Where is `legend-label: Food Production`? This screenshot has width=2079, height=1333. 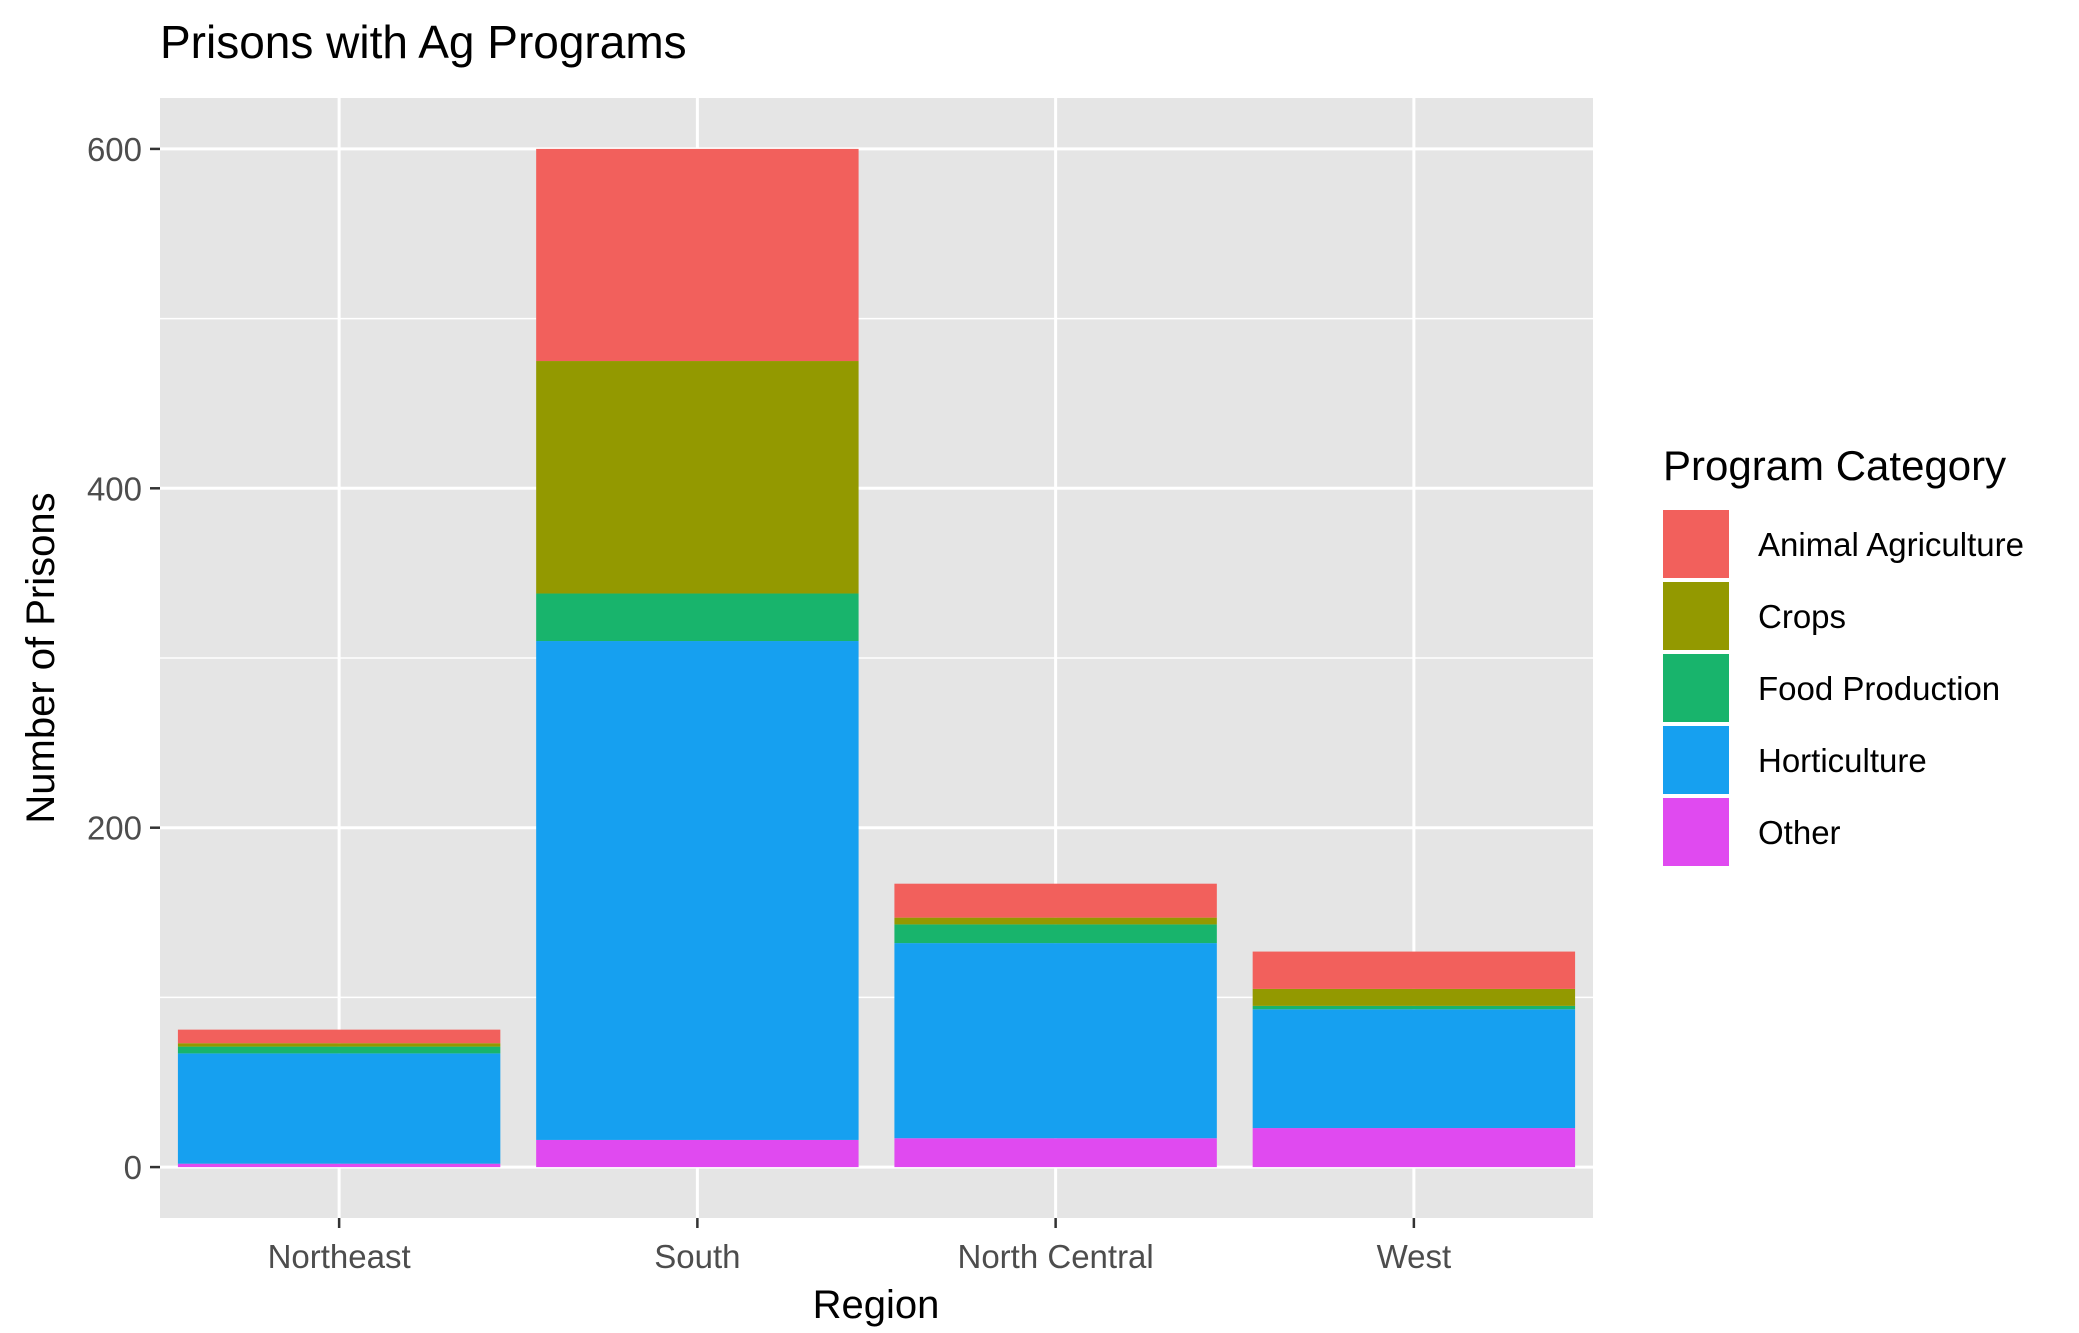
legend-label: Food Production is located at coordinates (1879, 688).